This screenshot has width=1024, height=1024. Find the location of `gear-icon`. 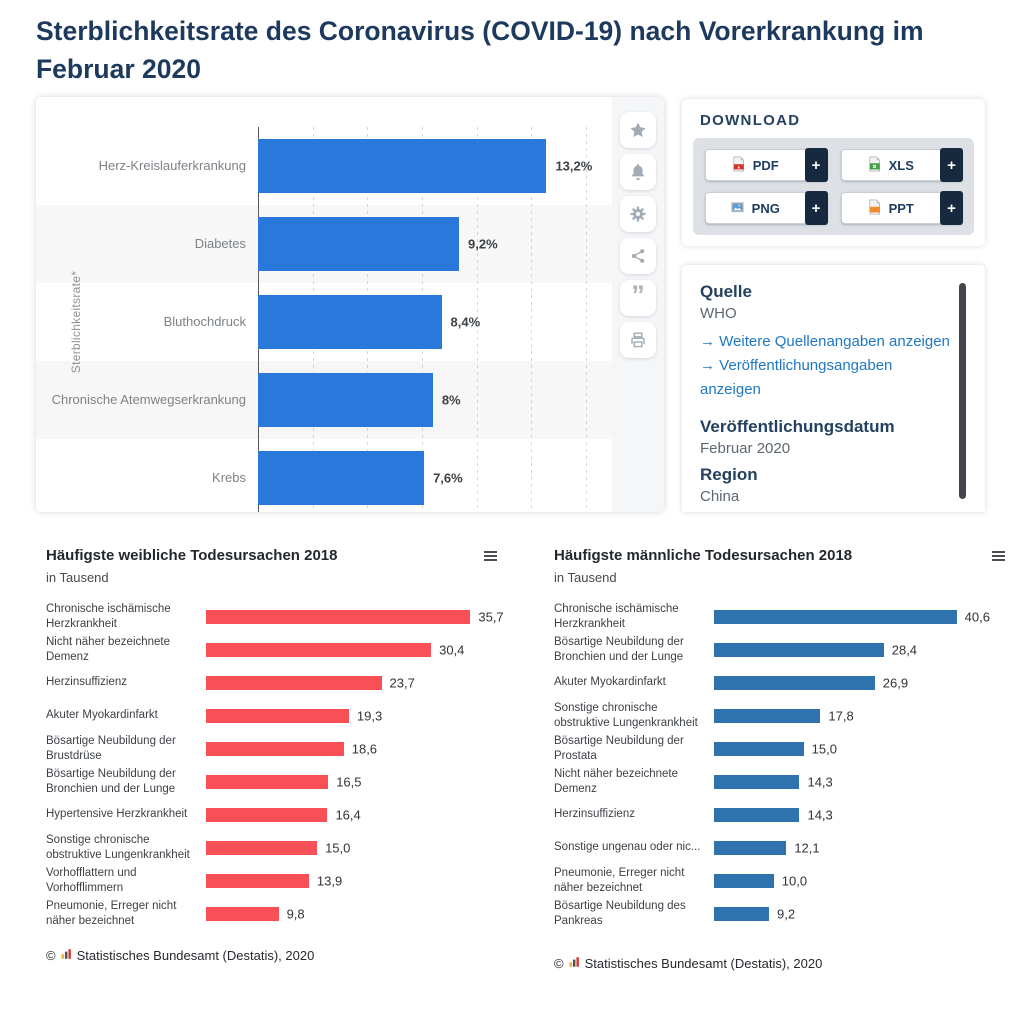

gear-icon is located at coordinates (638, 214).